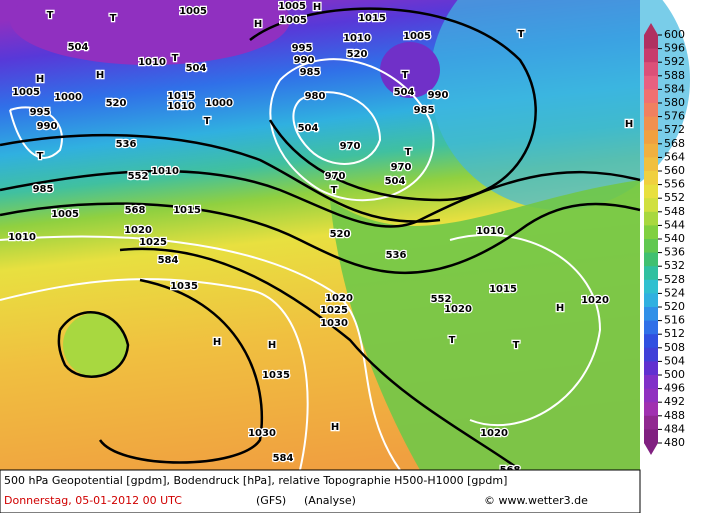 The width and height of the screenshot is (704, 517). What do you see at coordinates (674, 184) in the screenshot?
I see `colorbar-label: 556` at bounding box center [674, 184].